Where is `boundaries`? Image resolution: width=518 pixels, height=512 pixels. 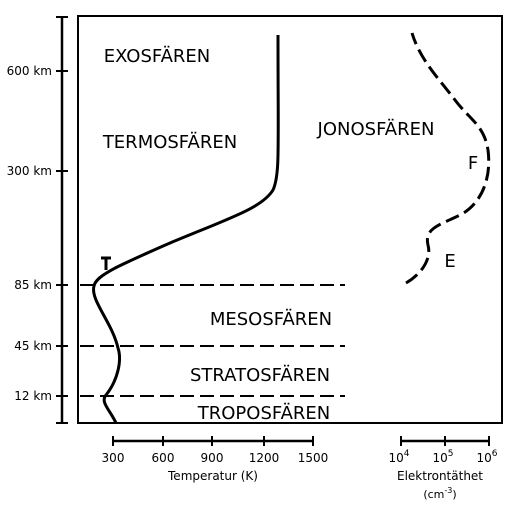
boundaries is located at coordinates (212, 340).